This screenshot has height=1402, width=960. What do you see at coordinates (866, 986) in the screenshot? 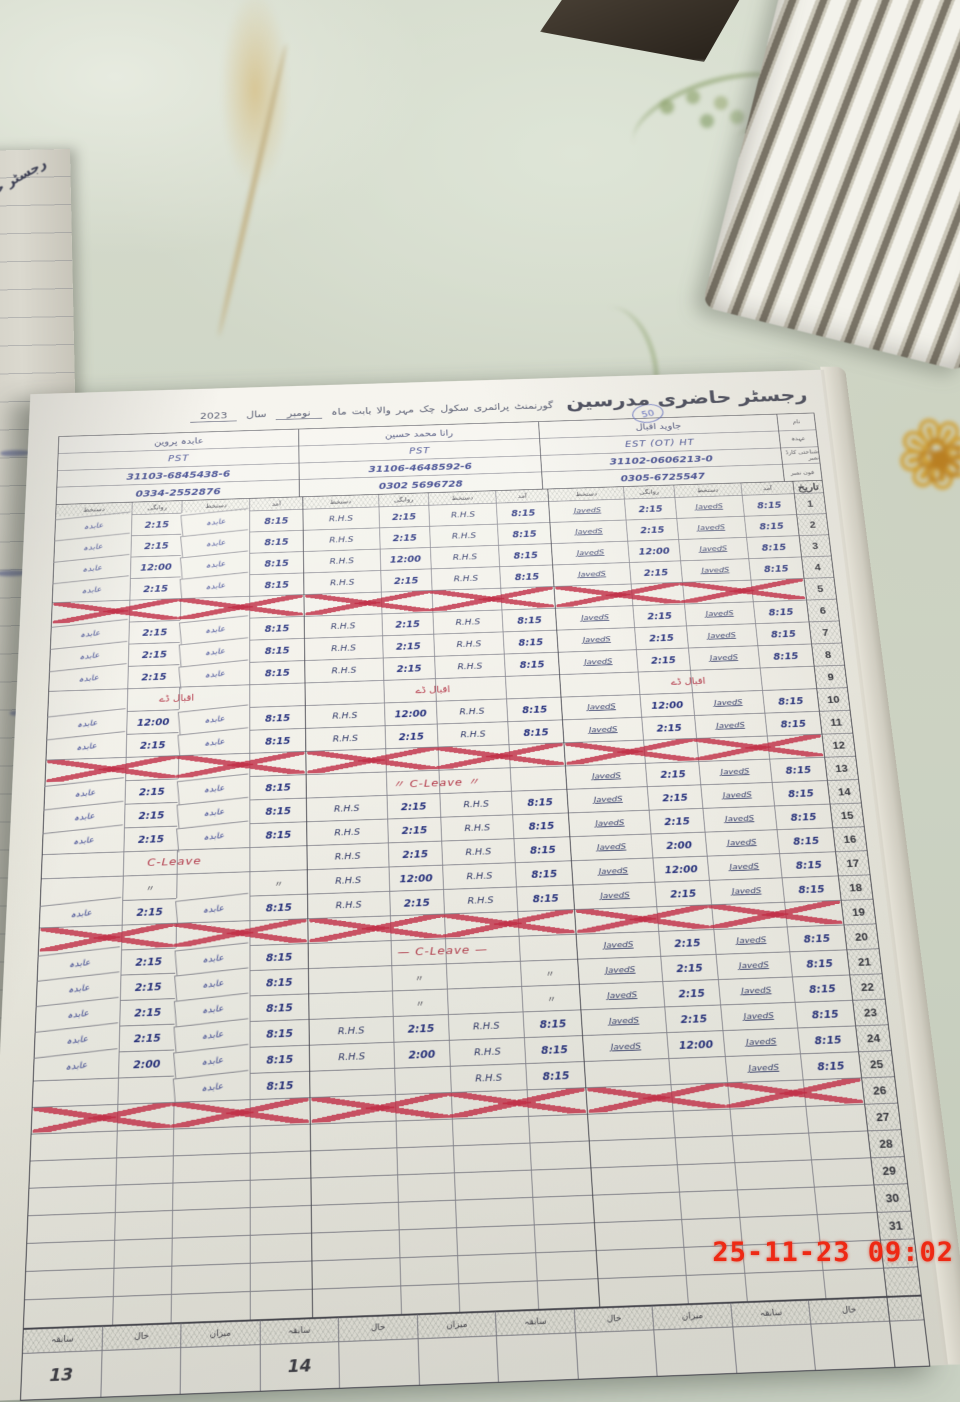
I see `day-number: 22` at bounding box center [866, 986].